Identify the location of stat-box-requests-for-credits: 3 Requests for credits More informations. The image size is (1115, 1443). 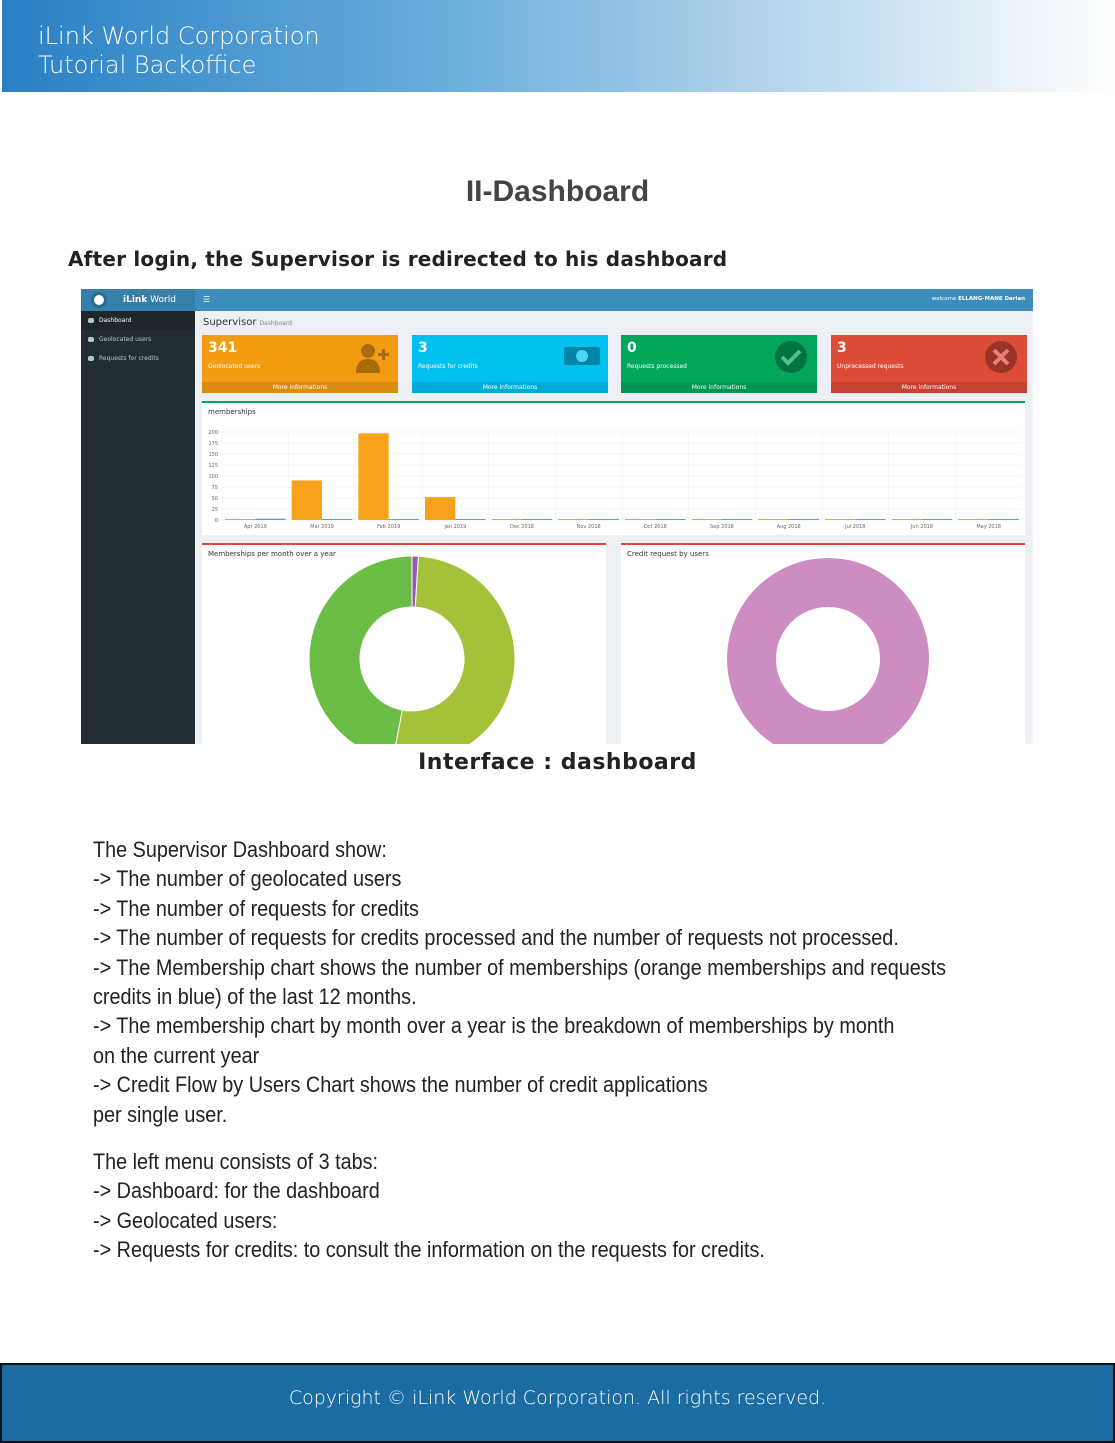
(510, 364).